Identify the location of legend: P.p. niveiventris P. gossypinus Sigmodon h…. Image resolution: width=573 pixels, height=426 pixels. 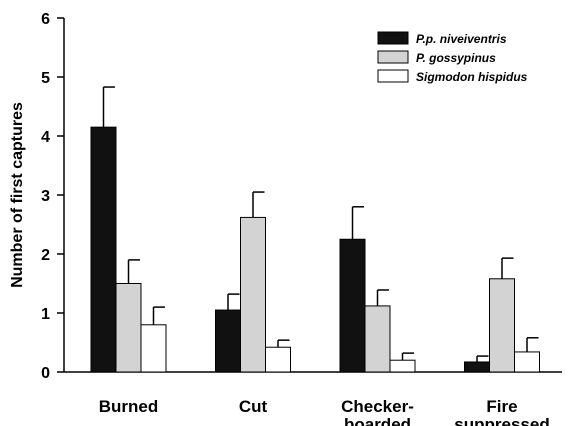
(452, 57).